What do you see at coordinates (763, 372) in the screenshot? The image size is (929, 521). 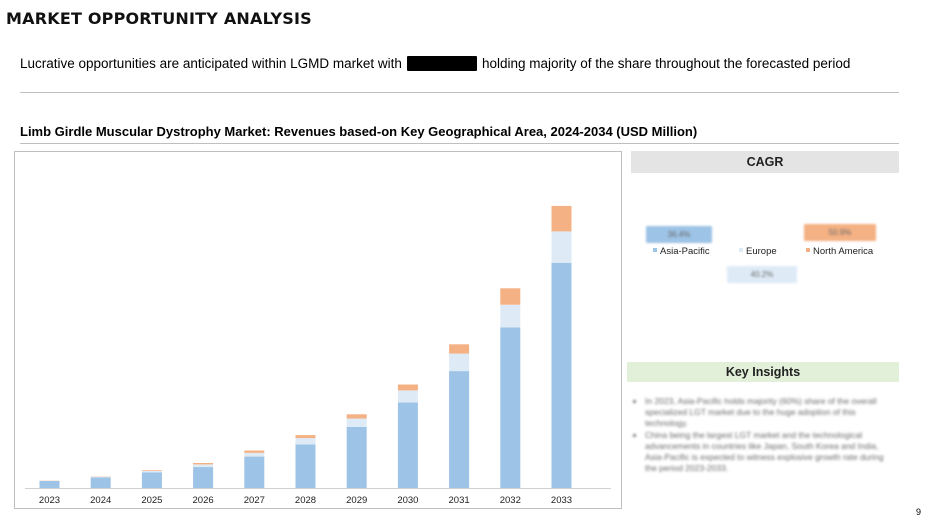 I see `key-insights-header: Key Insights` at bounding box center [763, 372].